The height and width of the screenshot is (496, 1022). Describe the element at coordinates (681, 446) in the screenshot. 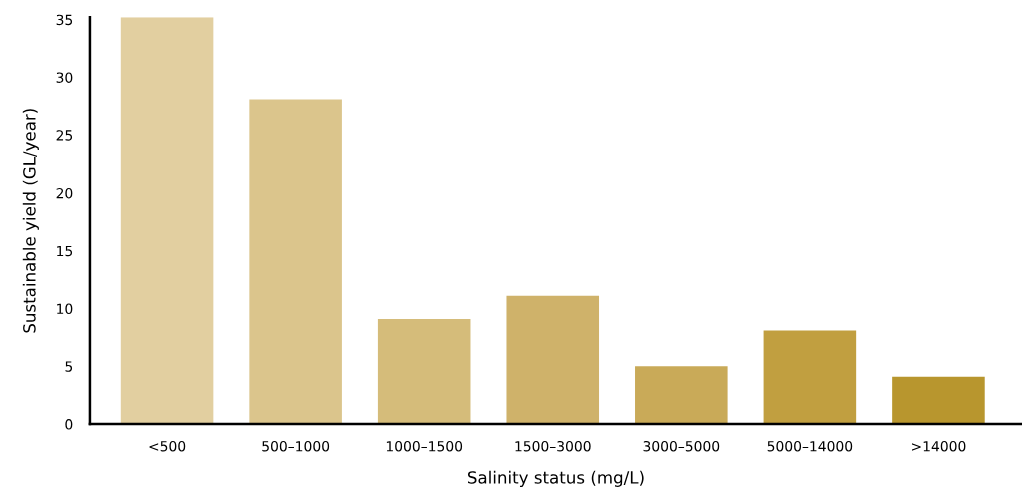

I see `x-tick-label: 3000–5000` at that location.